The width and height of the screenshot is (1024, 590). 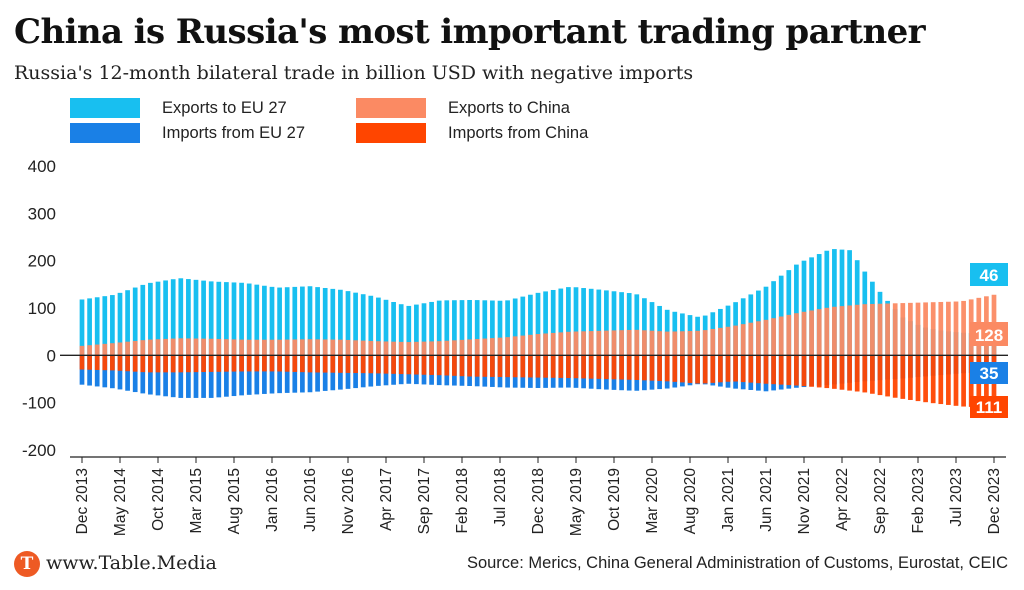 I want to click on legend-label-exports-china: Exports to China, so click(x=509, y=107).